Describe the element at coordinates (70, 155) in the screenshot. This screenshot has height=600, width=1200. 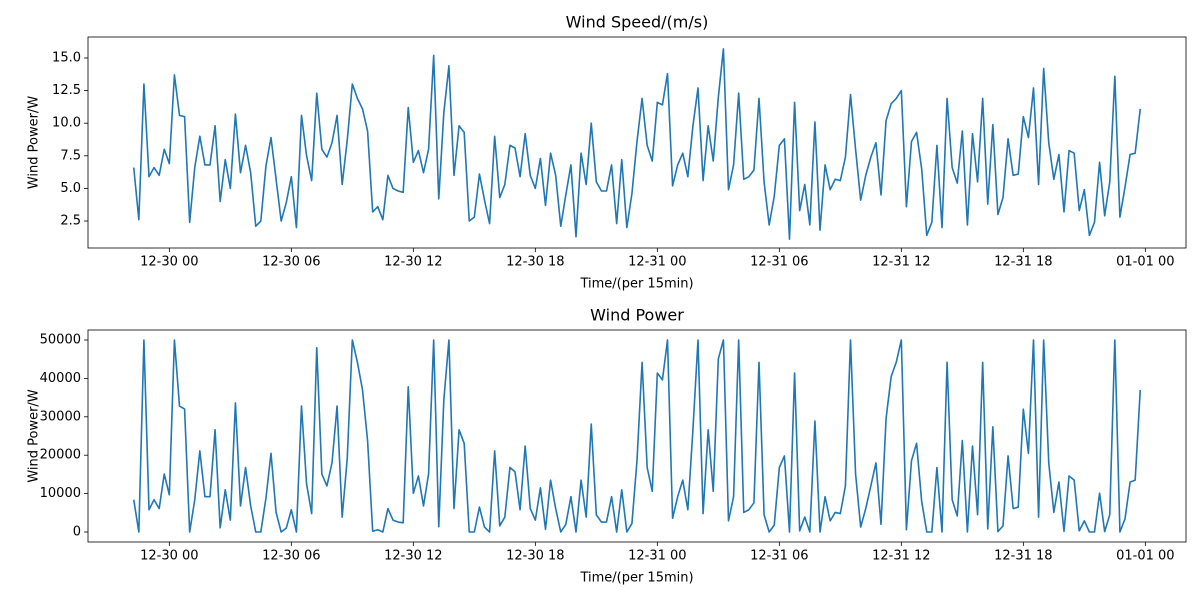
I see `y-tick-label: 7.5` at that location.